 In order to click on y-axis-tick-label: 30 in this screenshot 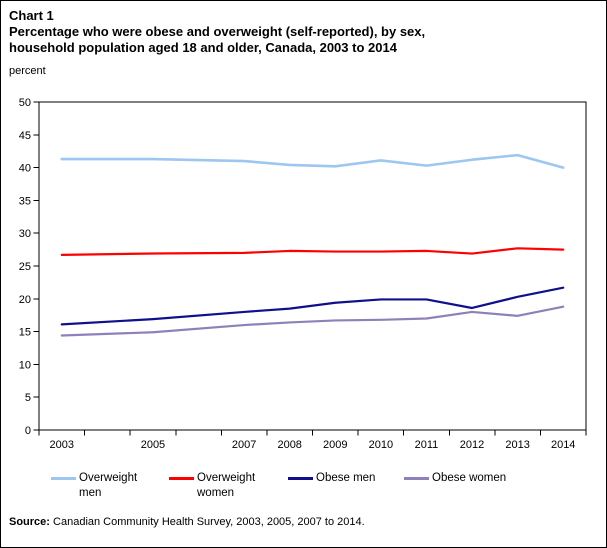, I will do `click(25, 234)`.